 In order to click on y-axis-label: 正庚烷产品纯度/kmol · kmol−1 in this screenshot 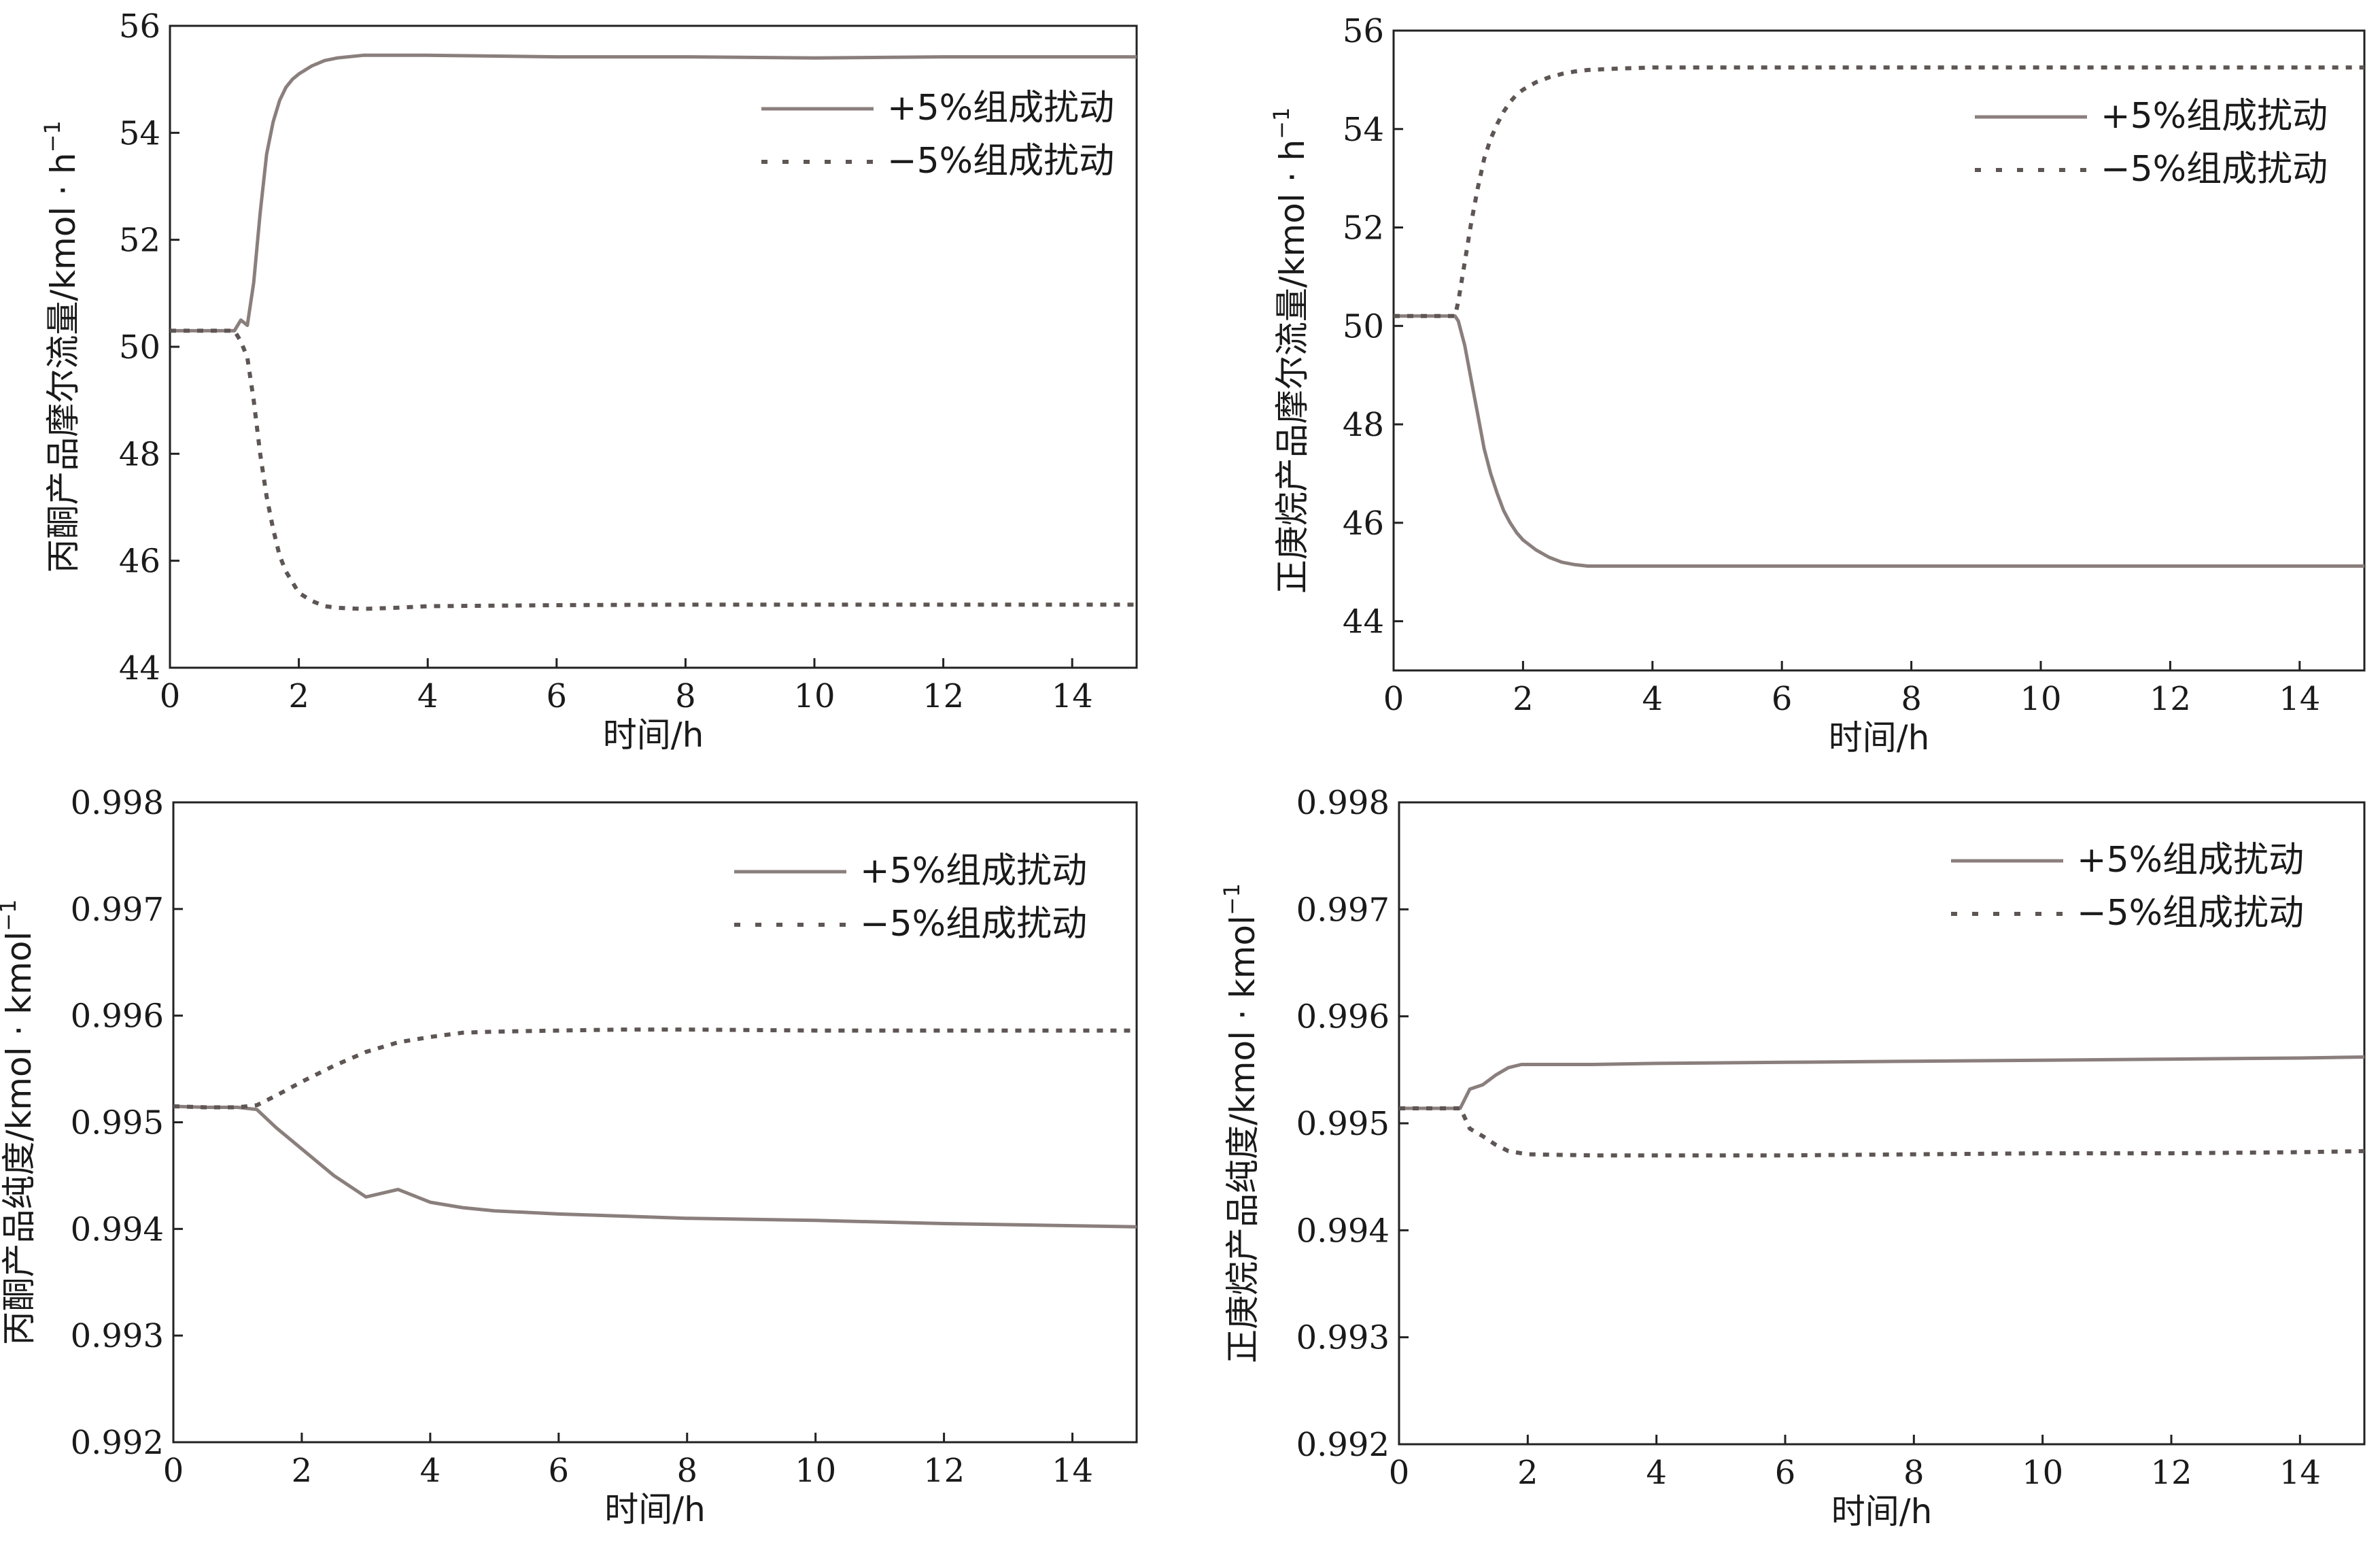, I will do `click(1240, 1123)`.